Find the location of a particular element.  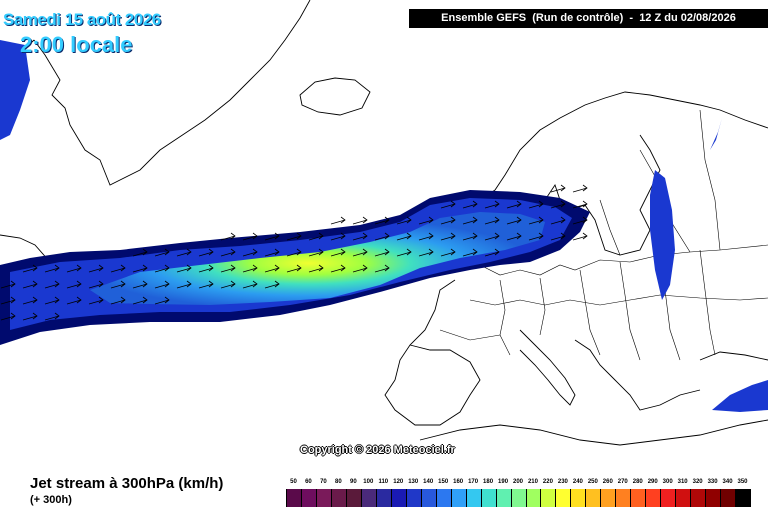

scale-tick-label: 110 is located at coordinates (383, 482).